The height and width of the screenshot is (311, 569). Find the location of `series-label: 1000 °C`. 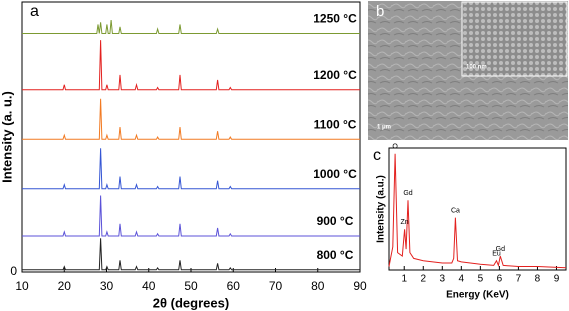

series-label: 1000 °C is located at coordinates (335, 174).